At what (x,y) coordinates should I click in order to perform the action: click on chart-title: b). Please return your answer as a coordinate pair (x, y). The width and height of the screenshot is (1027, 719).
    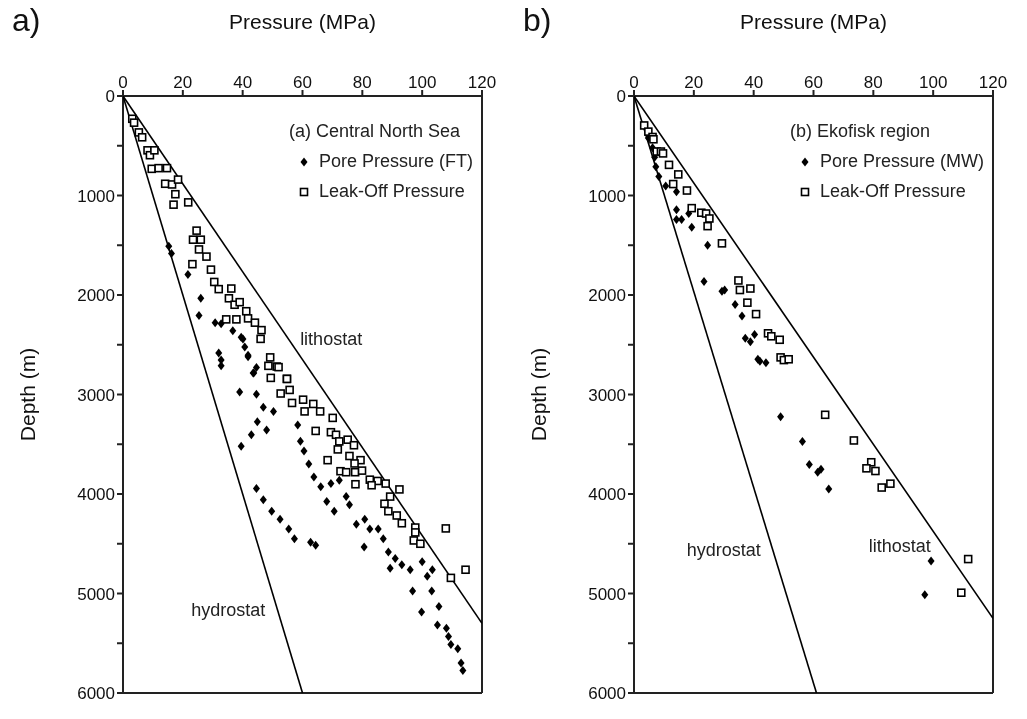
    Looking at the image, I should click on (537, 20).